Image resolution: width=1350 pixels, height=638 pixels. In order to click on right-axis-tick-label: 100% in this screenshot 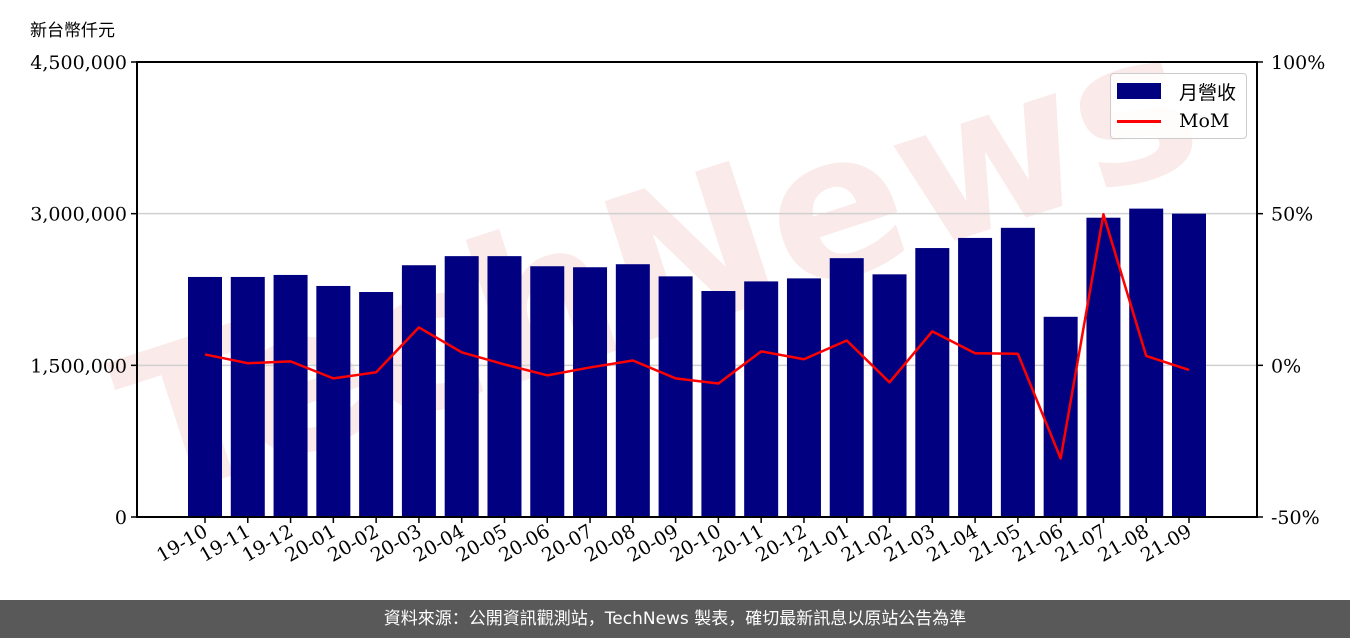, I will do `click(1298, 63)`.